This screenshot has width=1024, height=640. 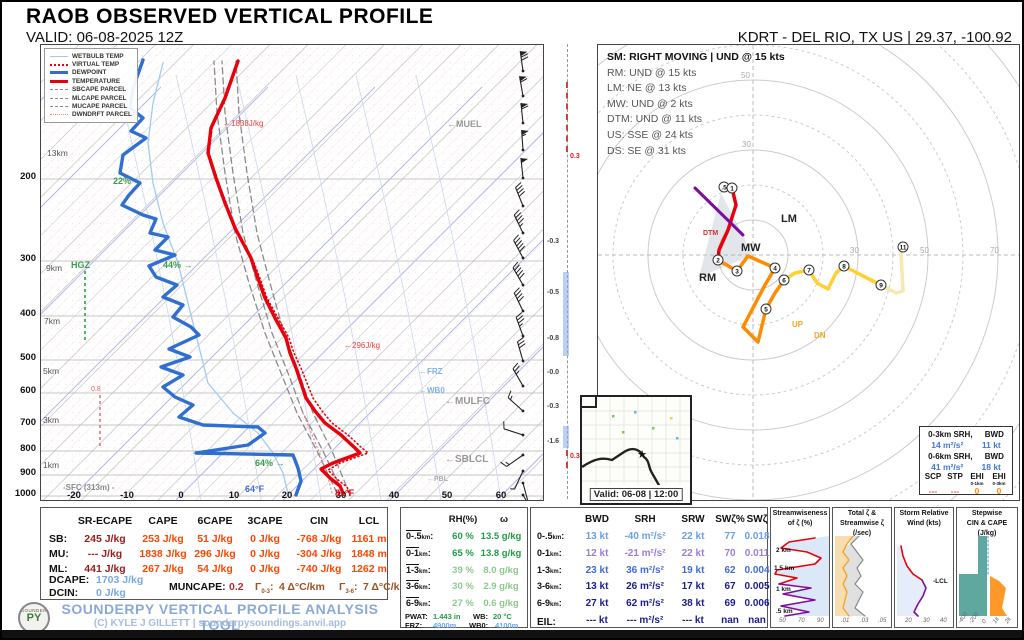 I want to click on thermo-cell: 51 J/kg, so click(x=215, y=539).